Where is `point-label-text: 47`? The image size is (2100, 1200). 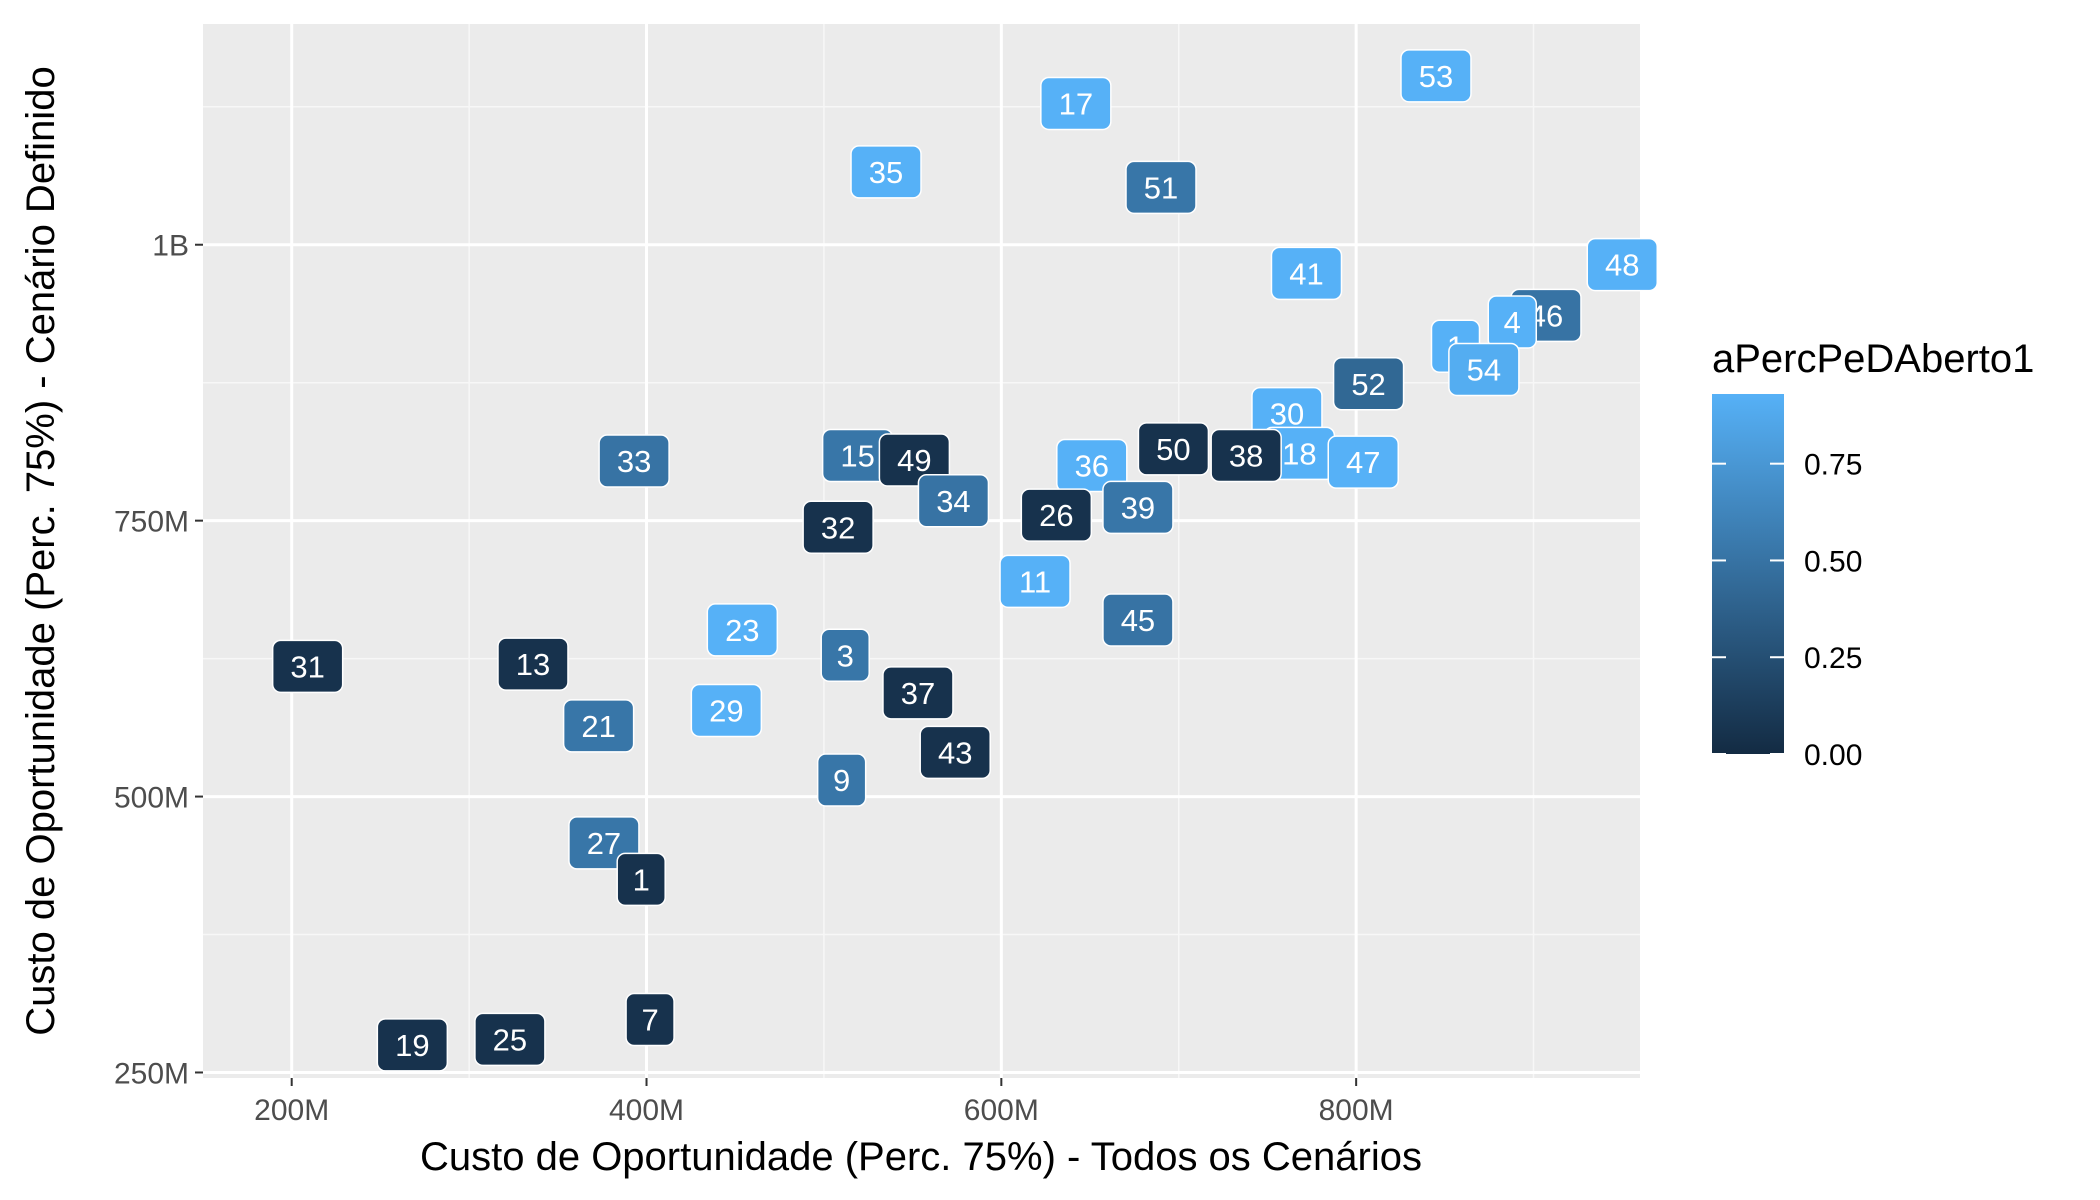
point-label-text: 47 is located at coordinates (1363, 462).